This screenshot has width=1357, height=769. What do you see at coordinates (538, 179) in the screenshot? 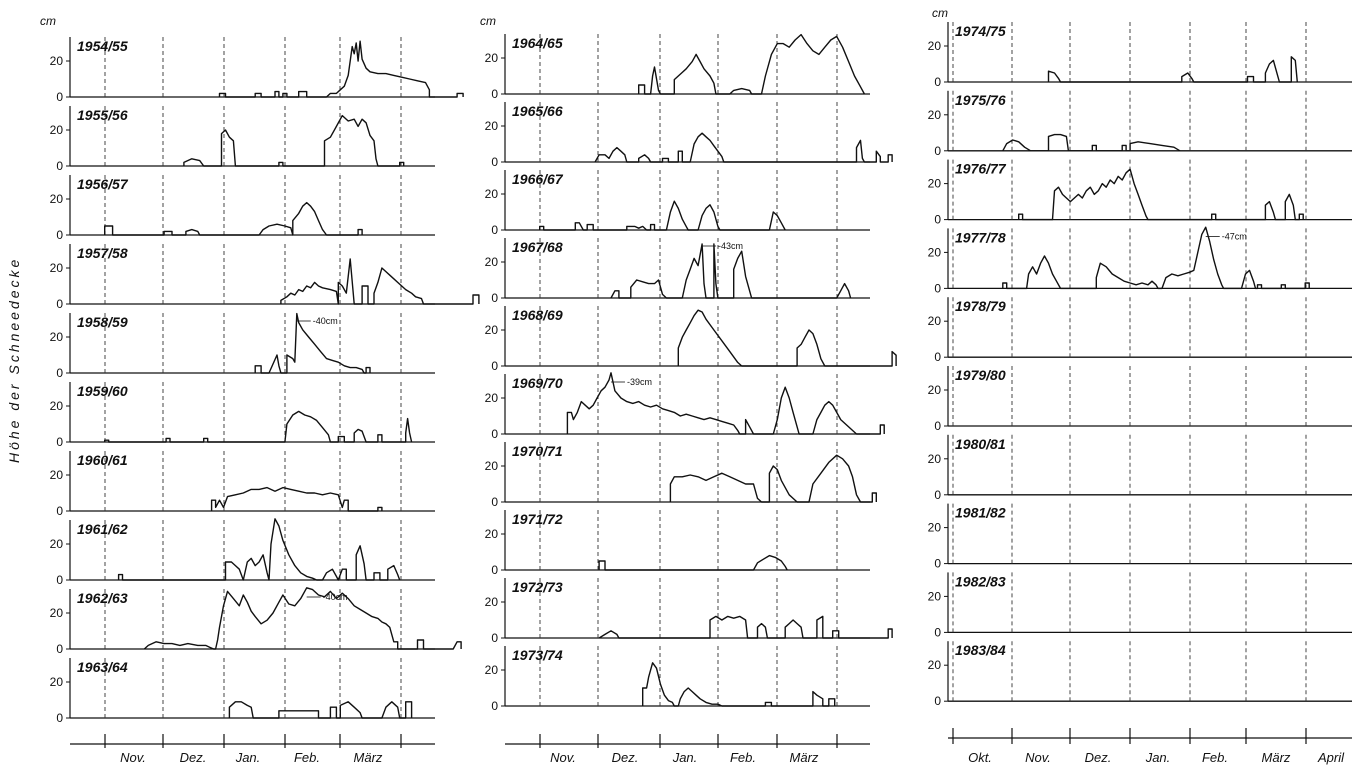
I see `season-label: 1966/67` at bounding box center [538, 179].